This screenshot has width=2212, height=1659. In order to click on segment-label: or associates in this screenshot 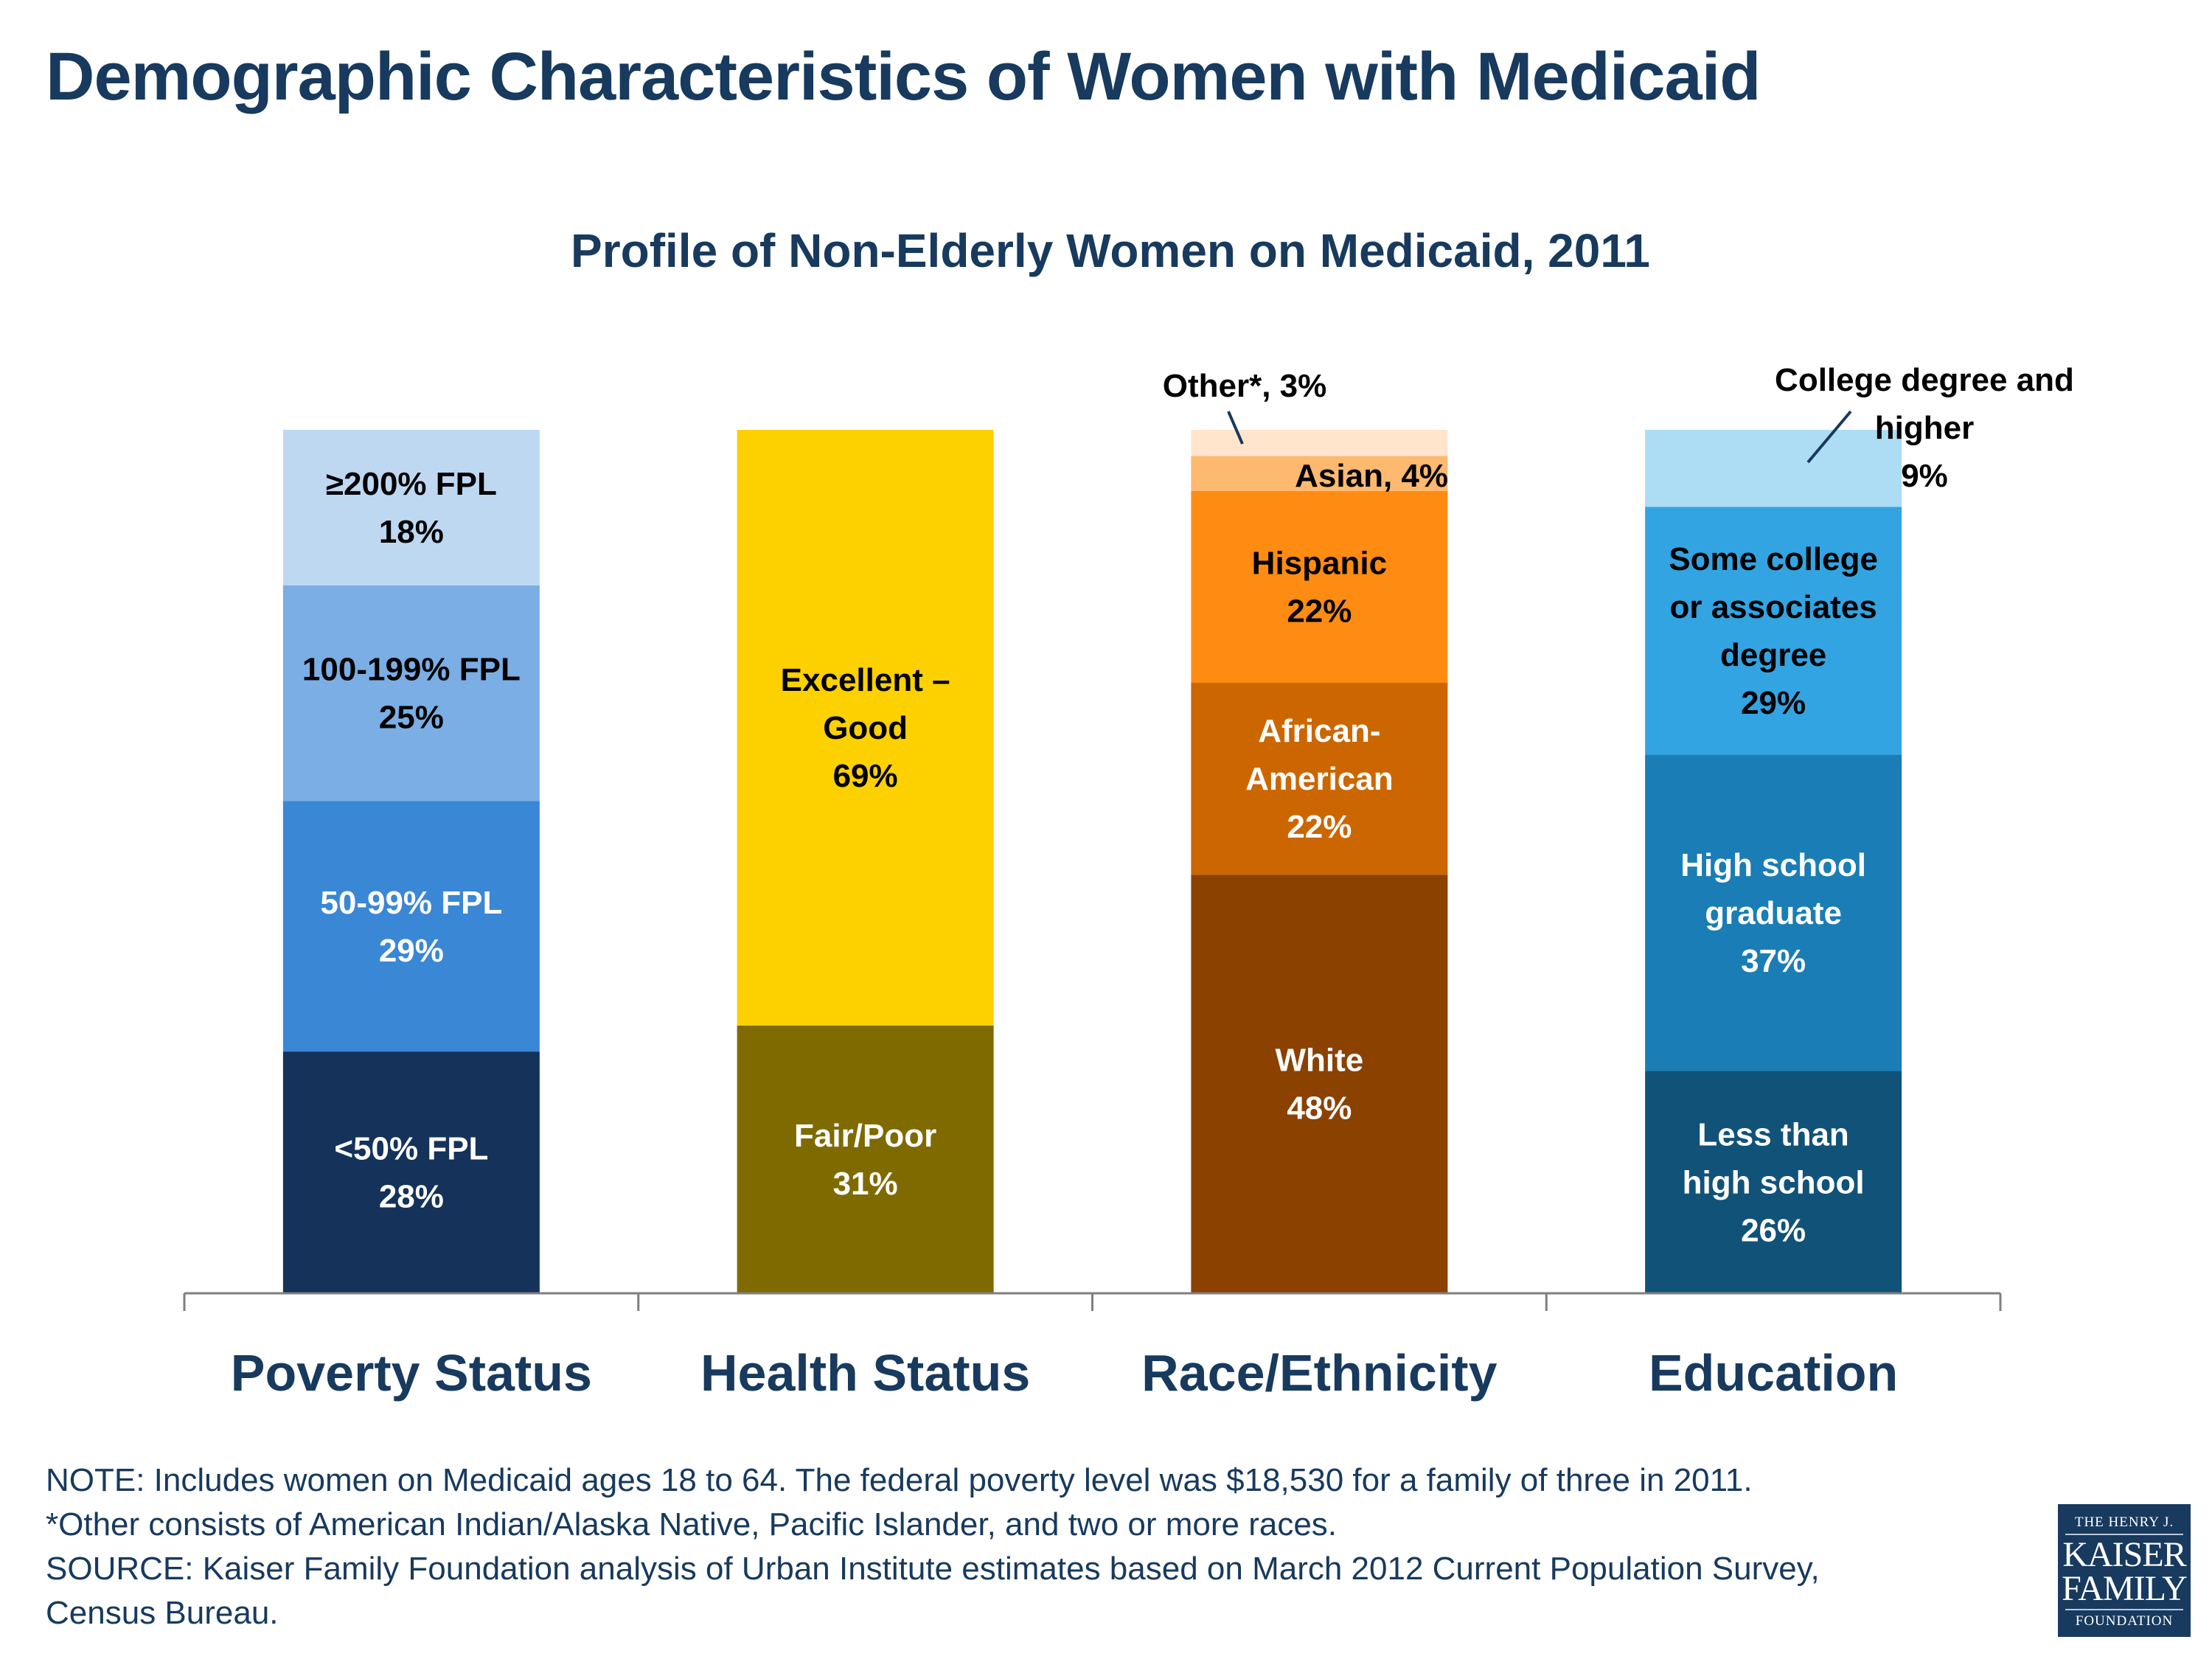, I will do `click(1773, 607)`.